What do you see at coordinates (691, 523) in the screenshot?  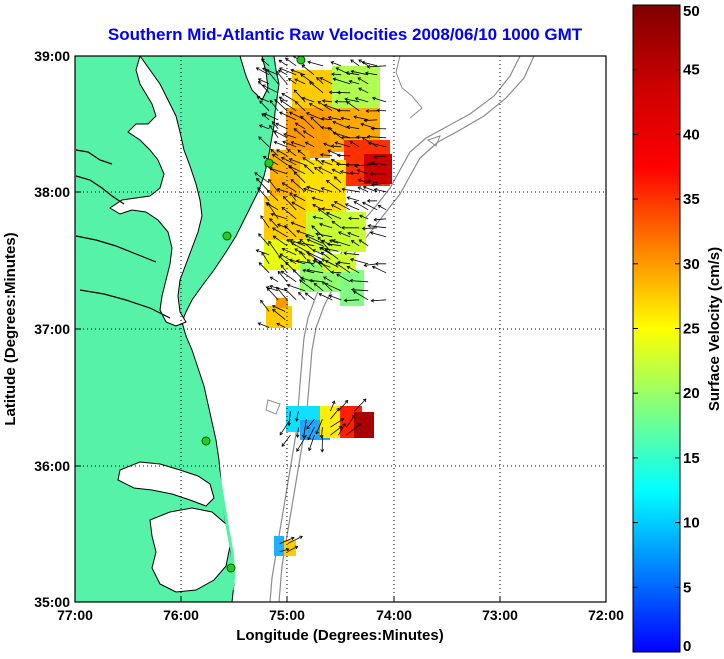 I see `colorbar-tick-label: 10` at bounding box center [691, 523].